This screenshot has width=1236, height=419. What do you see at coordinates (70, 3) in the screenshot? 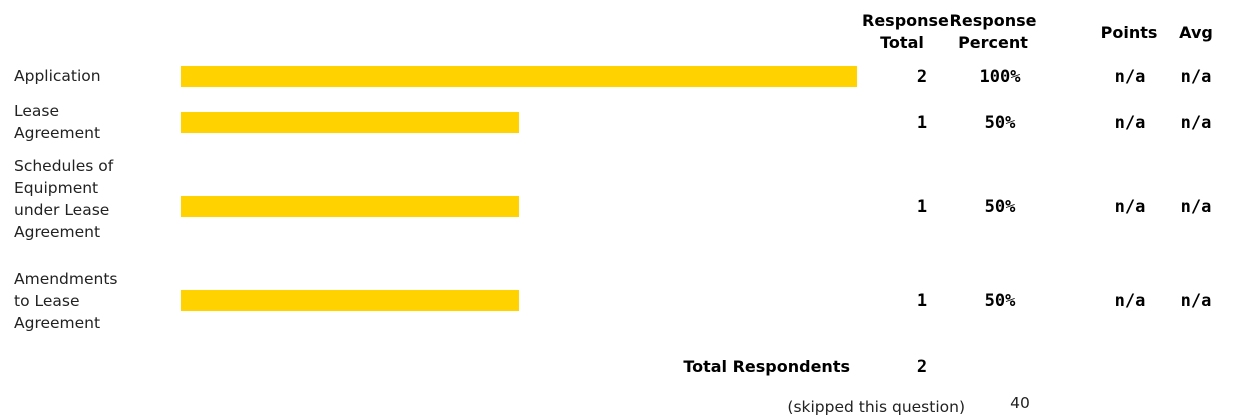
I see `cropped-question-text` at bounding box center [70, 3].